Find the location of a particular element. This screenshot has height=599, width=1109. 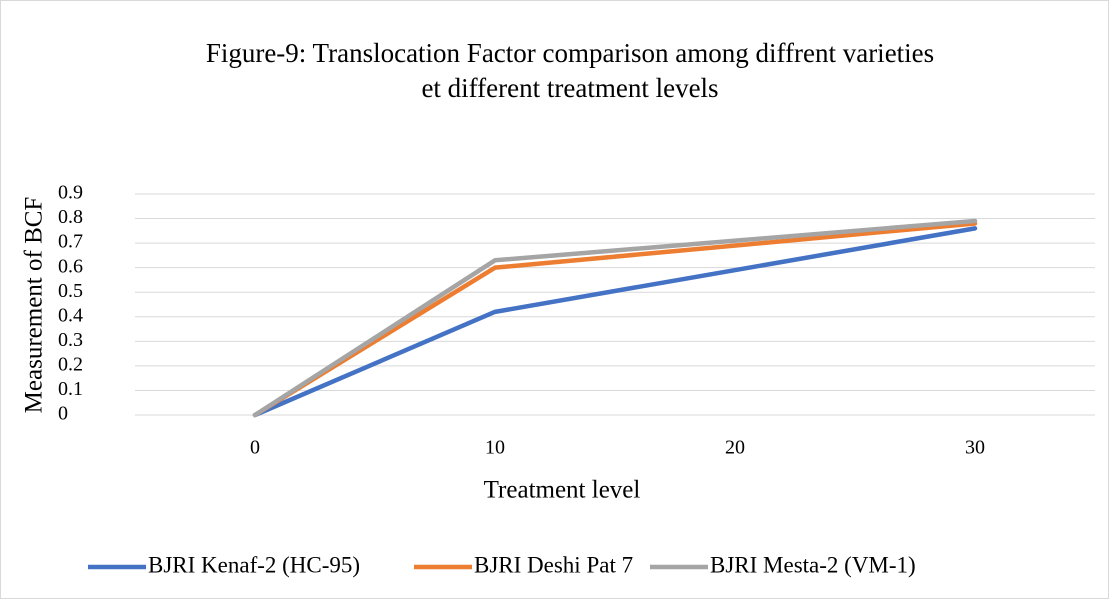

chart-title: et different treatment levels is located at coordinates (569, 88).